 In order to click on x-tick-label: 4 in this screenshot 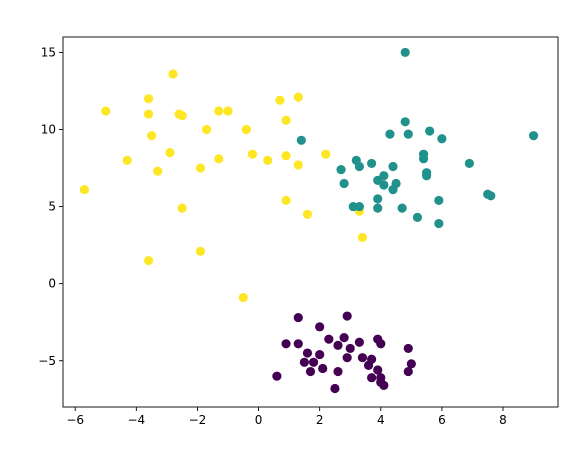, I will do `click(381, 420)`.